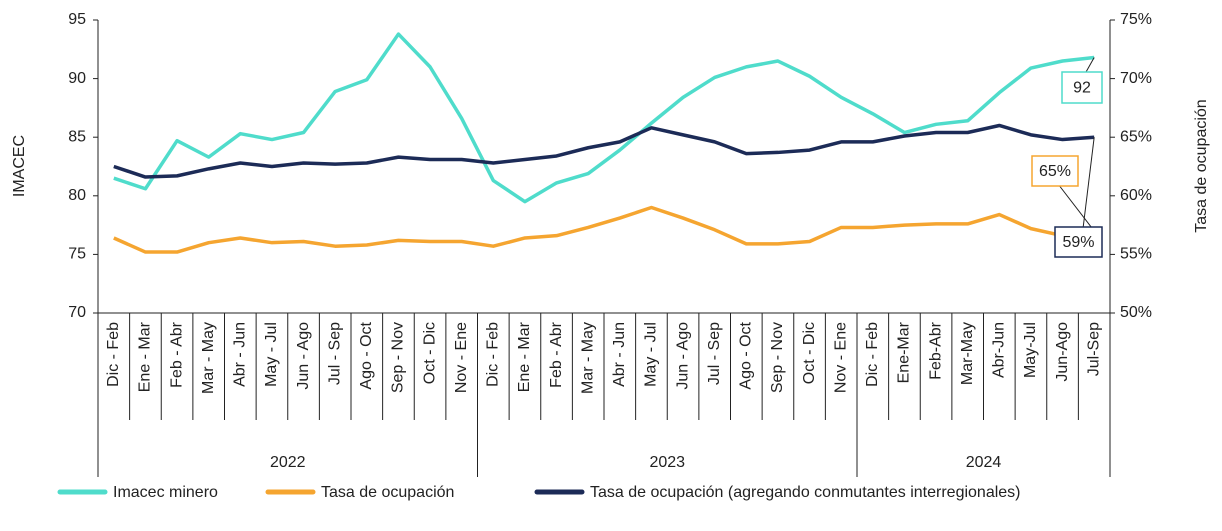  Describe the element at coordinates (1030, 350) in the screenshot. I see `x-tick-label: May-Jul` at that location.